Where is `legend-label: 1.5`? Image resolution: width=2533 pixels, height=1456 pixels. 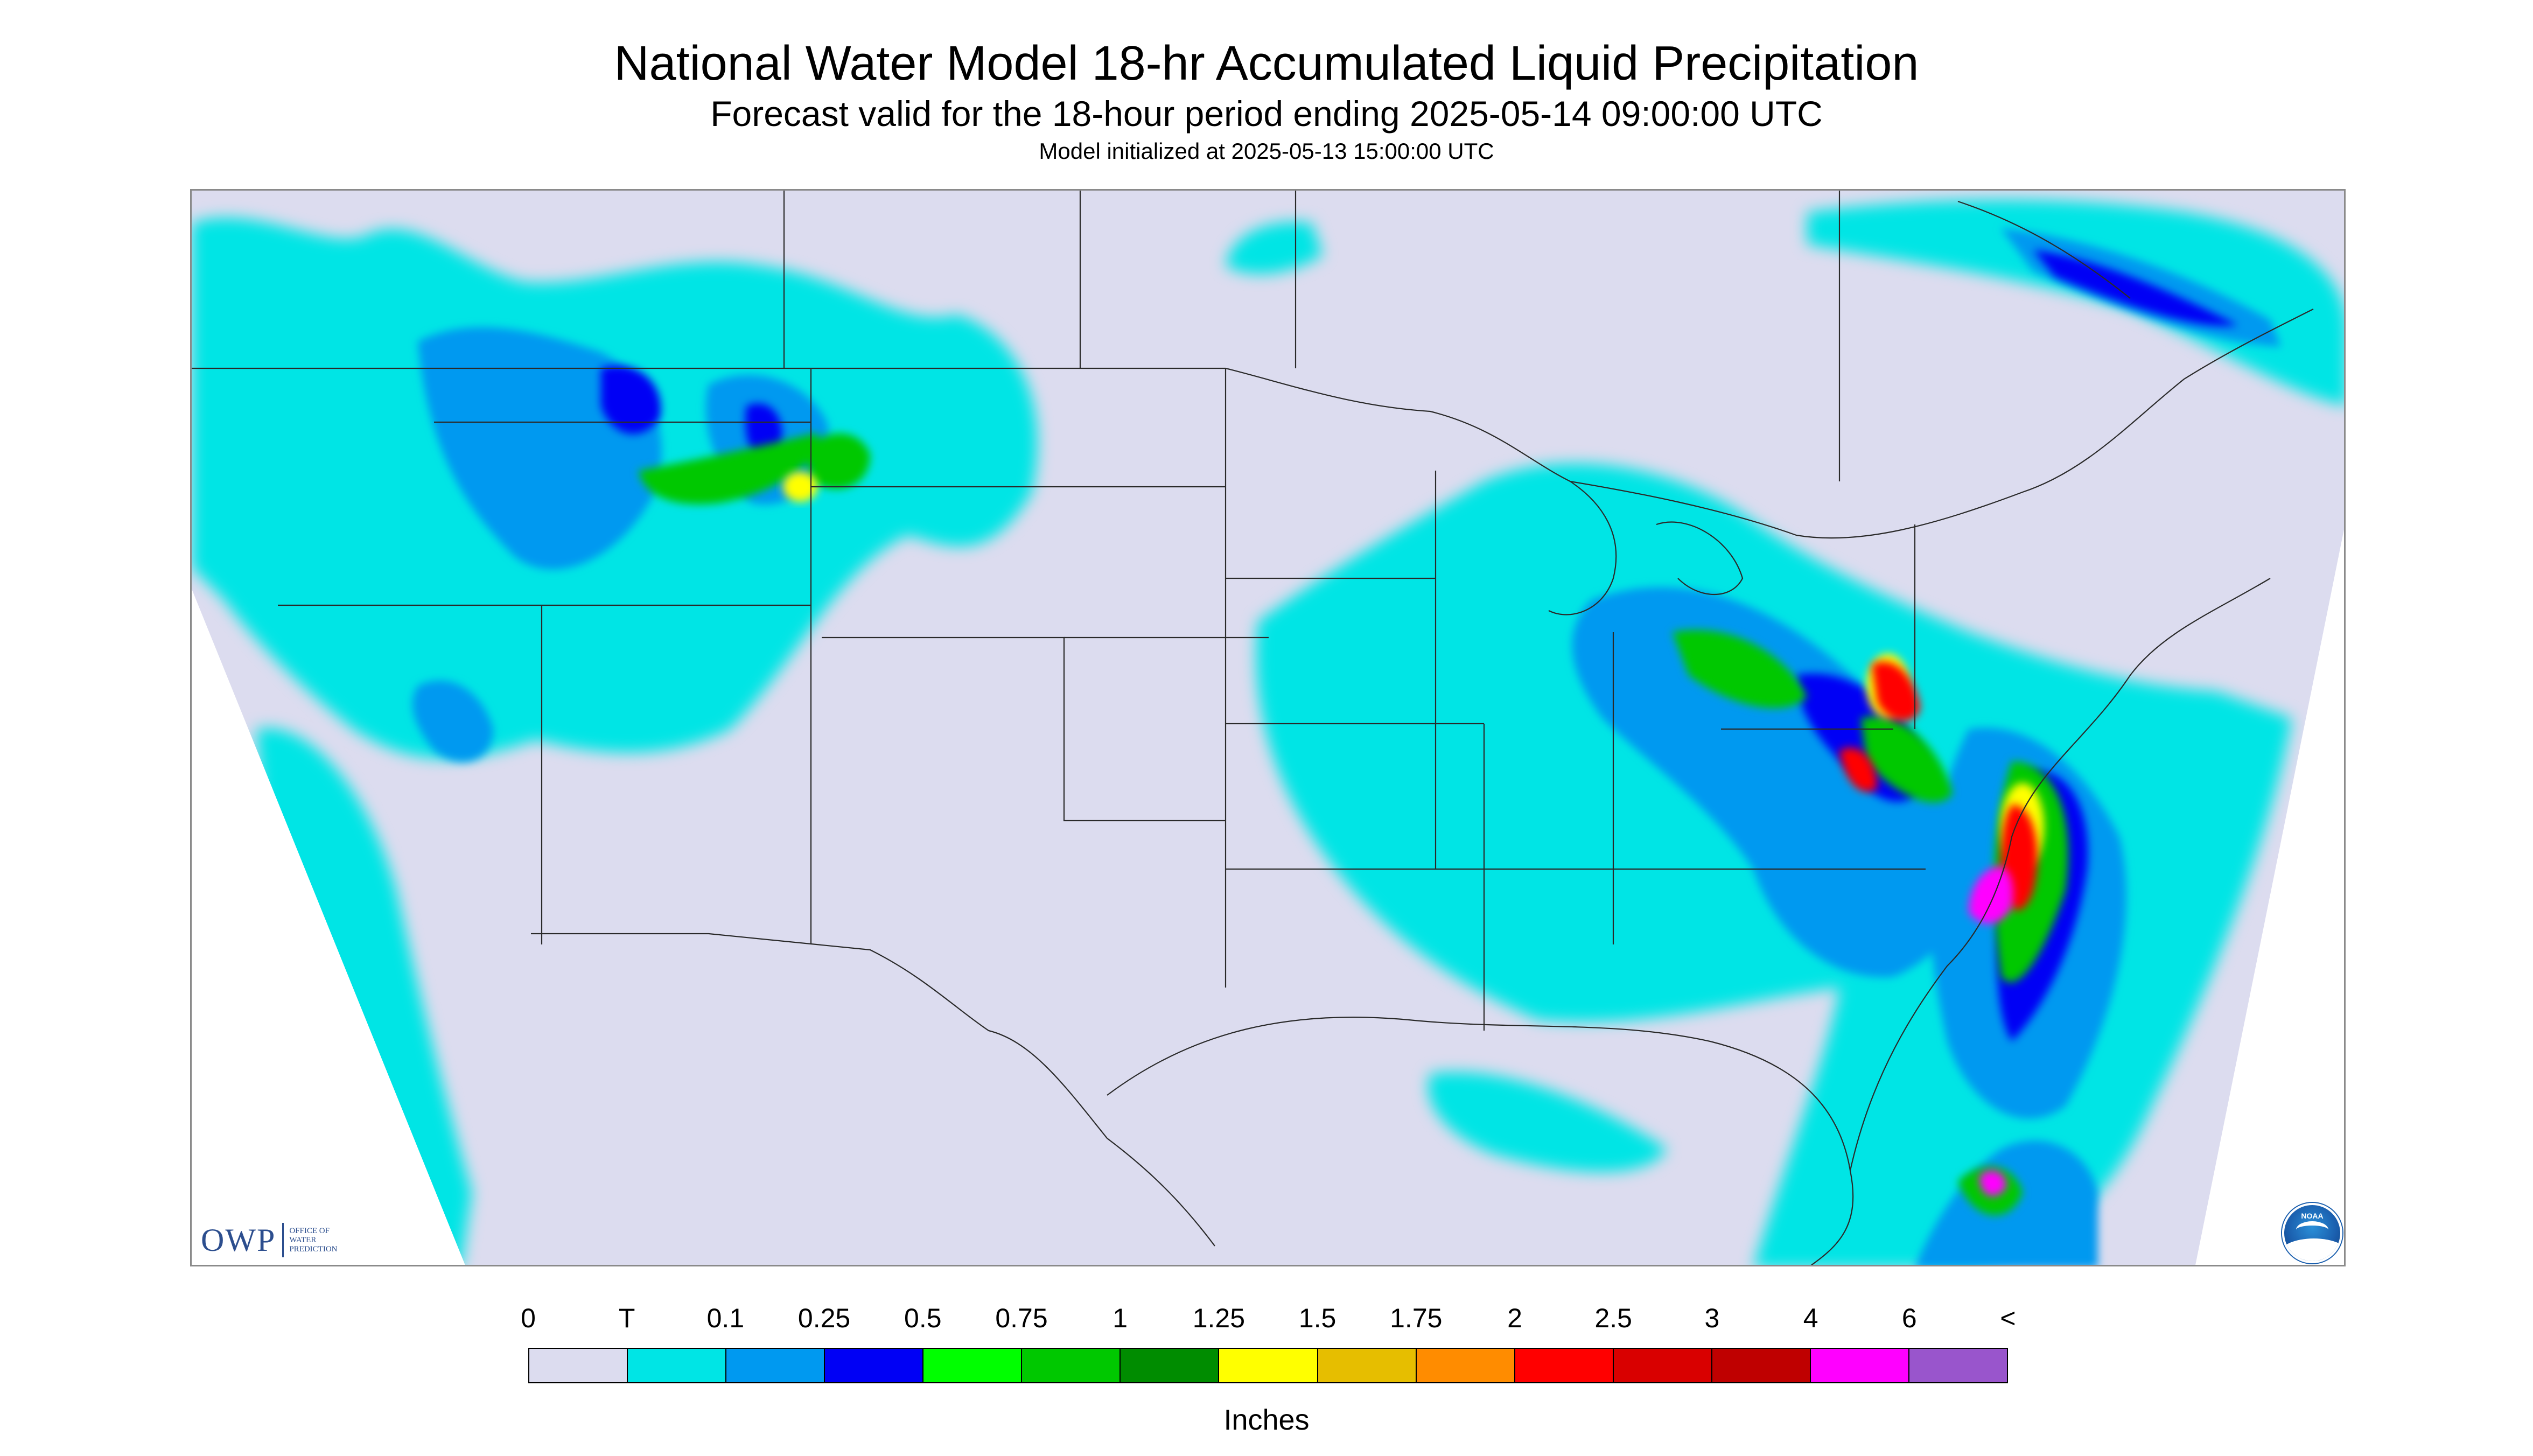 legend-label: 1.5 is located at coordinates (1317, 1318).